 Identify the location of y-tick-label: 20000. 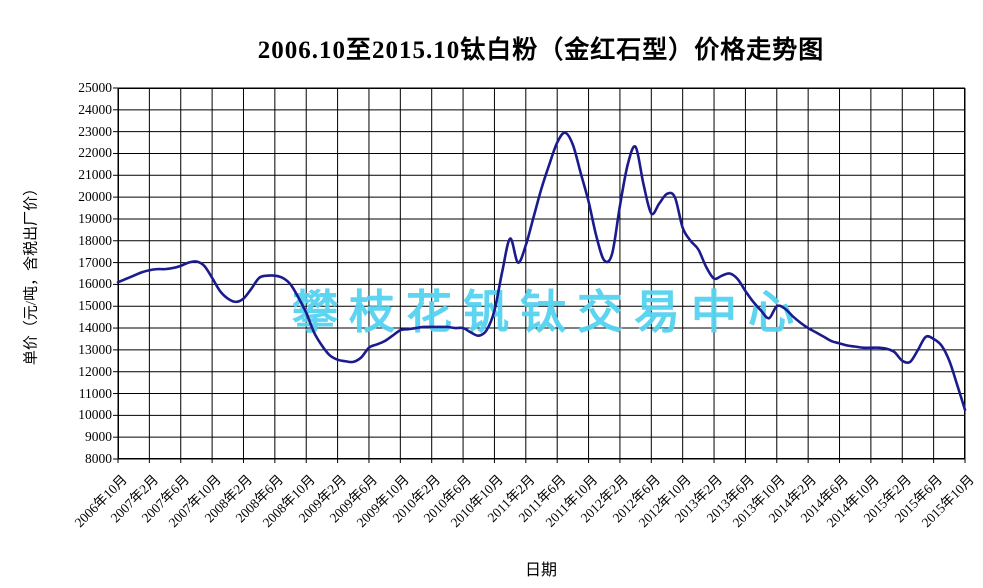
(95, 197).